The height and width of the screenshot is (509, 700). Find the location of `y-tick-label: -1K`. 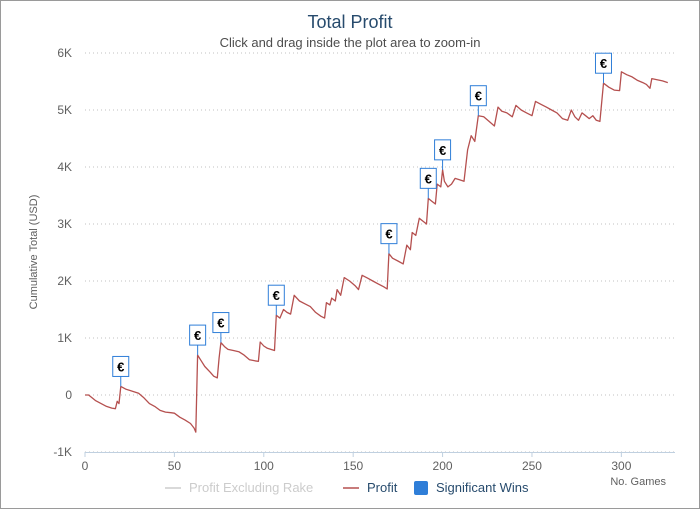

y-tick-label: -1K is located at coordinates (62, 452).